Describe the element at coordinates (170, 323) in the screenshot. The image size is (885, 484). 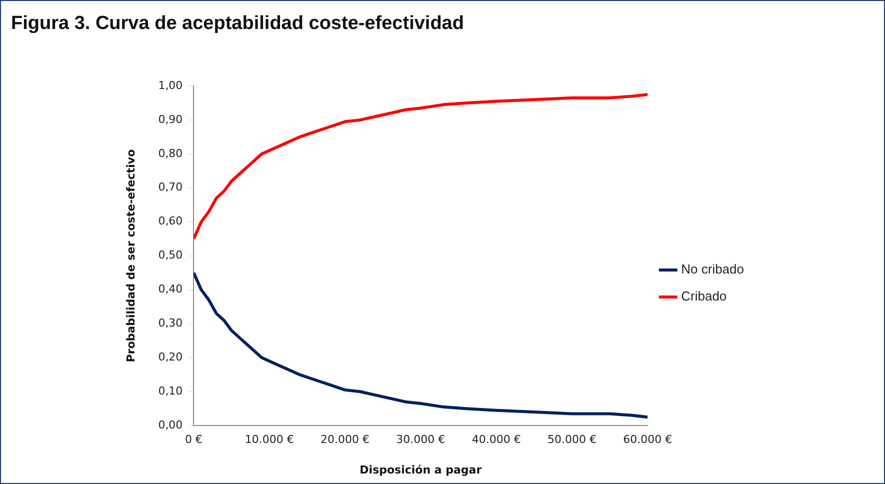
I see `y-tick-label: 0,30` at that location.